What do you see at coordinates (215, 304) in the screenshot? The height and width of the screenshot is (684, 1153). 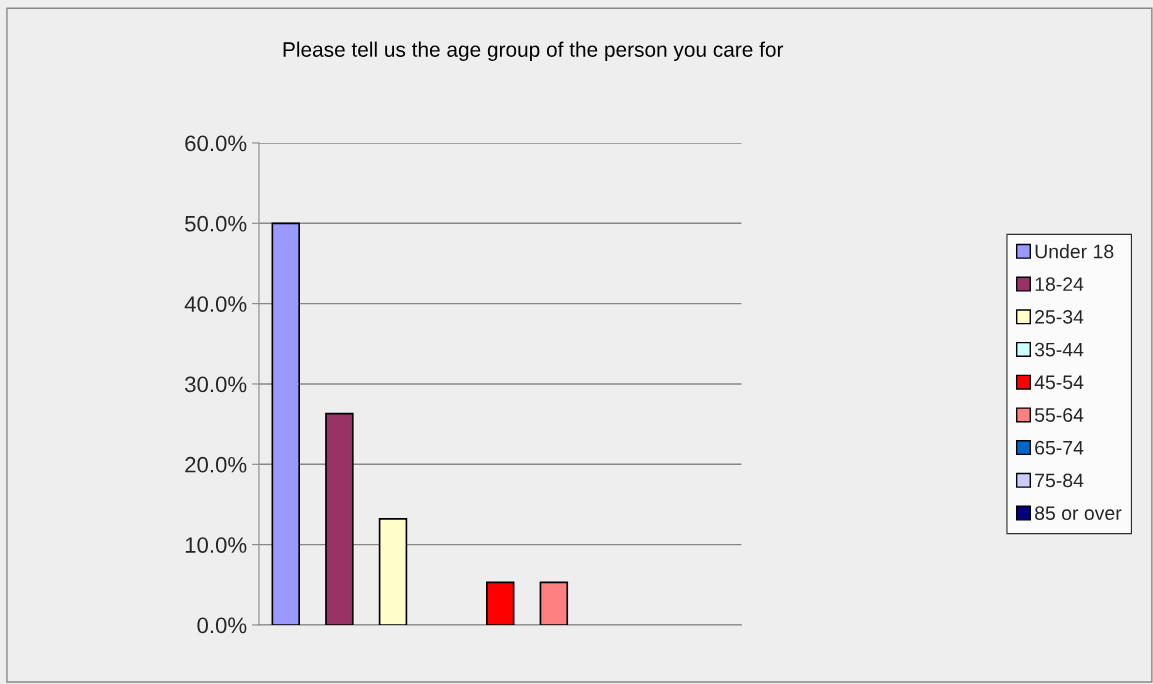 I see `y-tick-label: 40.0%` at bounding box center [215, 304].